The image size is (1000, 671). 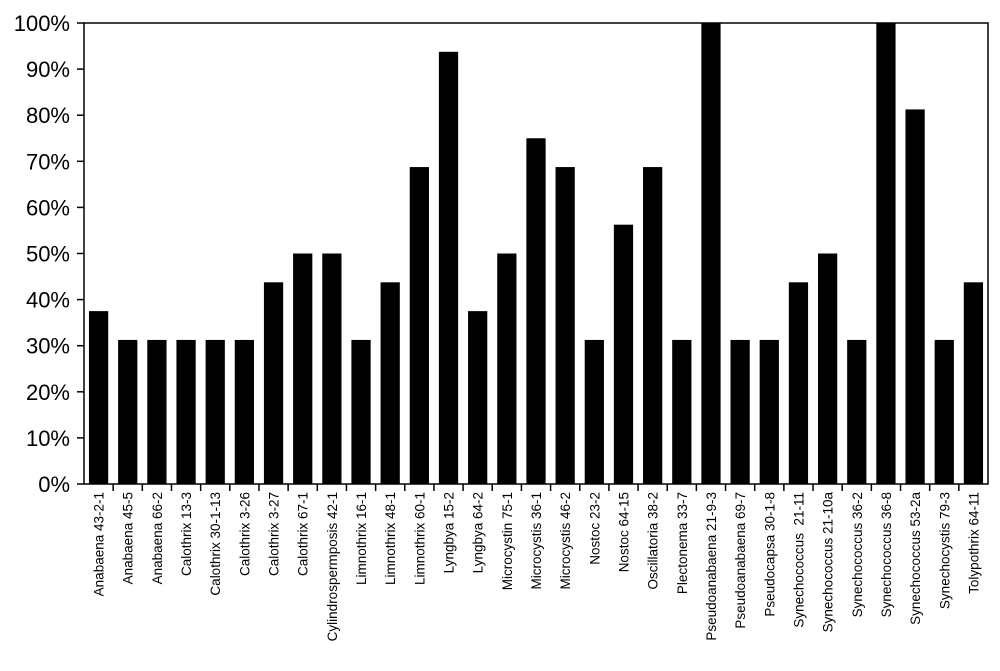 I want to click on x-tick-label: Synechococcus 53-2a, so click(x=915, y=558).